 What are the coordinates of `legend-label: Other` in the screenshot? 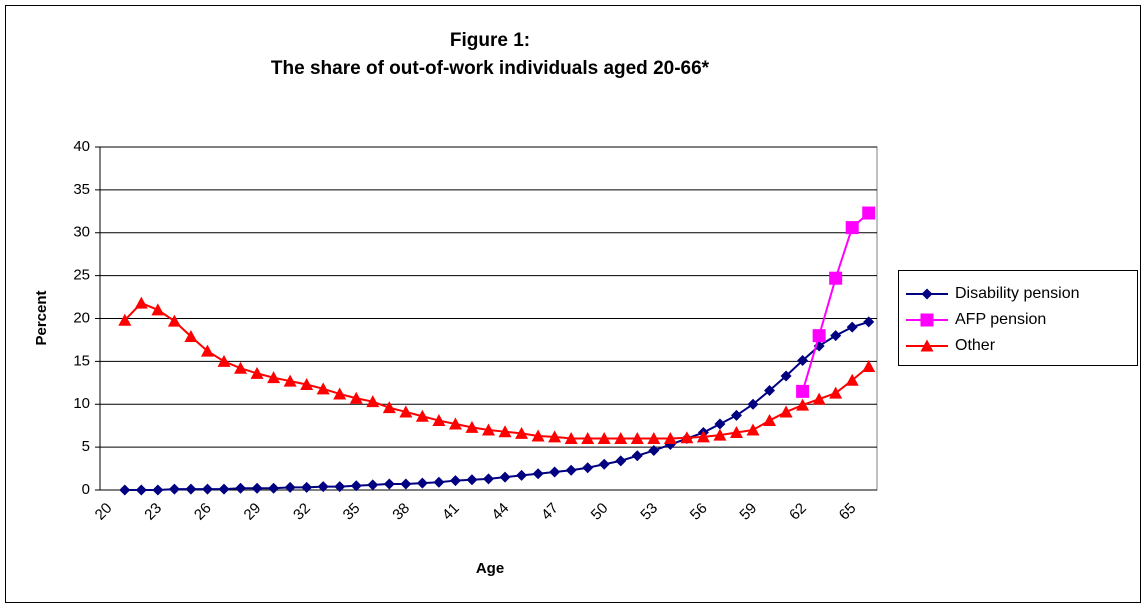 It's located at (975, 345).